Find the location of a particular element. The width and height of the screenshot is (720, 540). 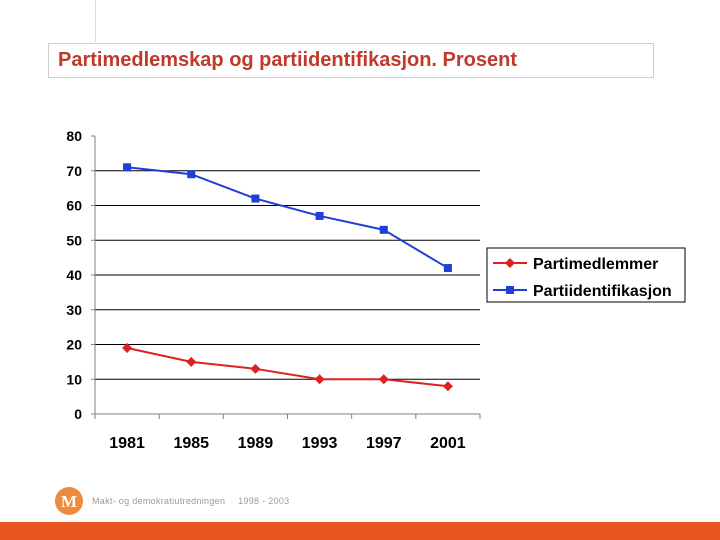

y-tick-label: 30 is located at coordinates (74, 310).